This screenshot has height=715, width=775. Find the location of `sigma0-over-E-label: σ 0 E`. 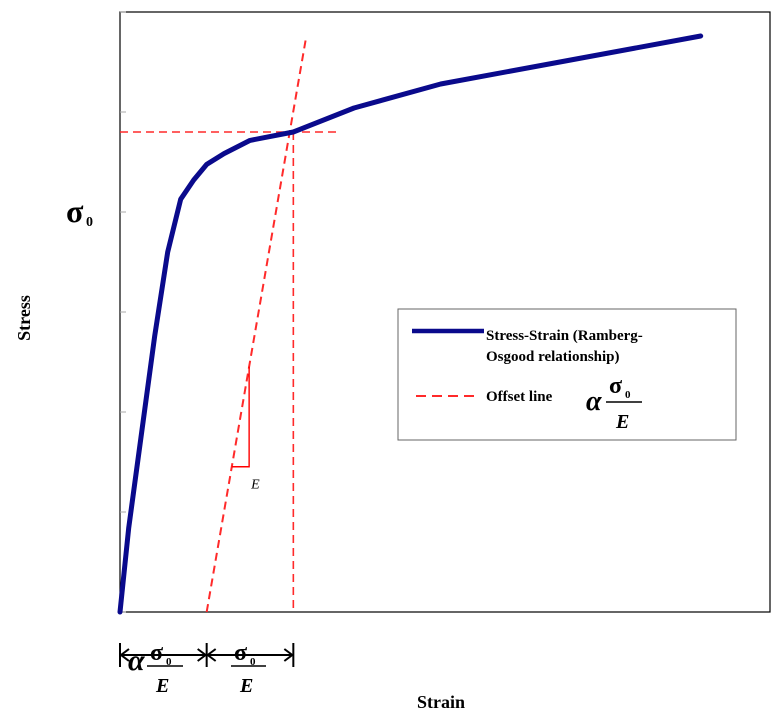

sigma0-over-E-label: σ 0 E is located at coordinates (248, 668).